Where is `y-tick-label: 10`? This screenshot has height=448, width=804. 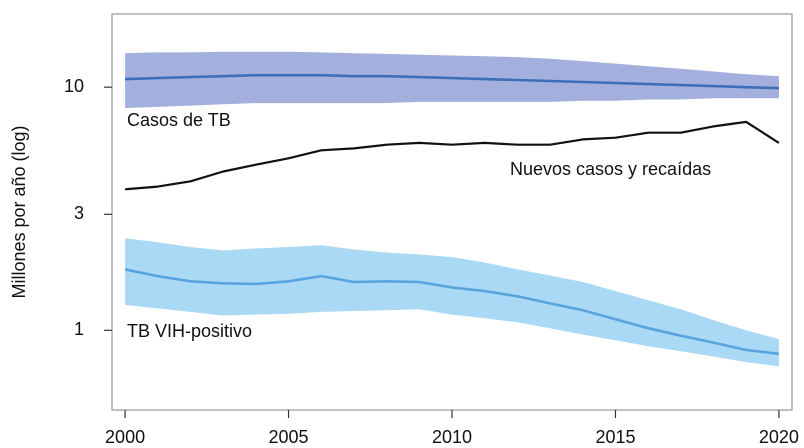 y-tick-label: 10 is located at coordinates (74, 86).